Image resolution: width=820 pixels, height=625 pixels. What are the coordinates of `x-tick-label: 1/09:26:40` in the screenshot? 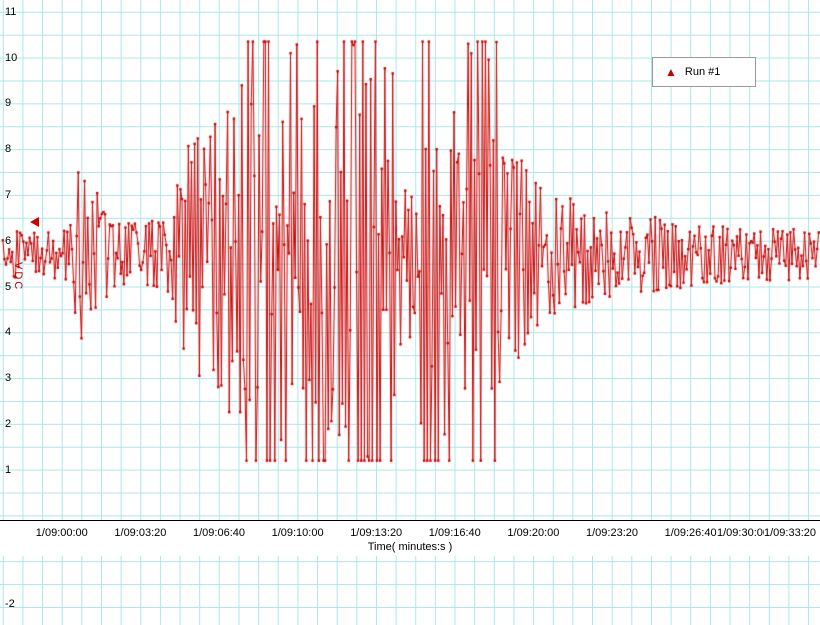 It's located at (690, 533).